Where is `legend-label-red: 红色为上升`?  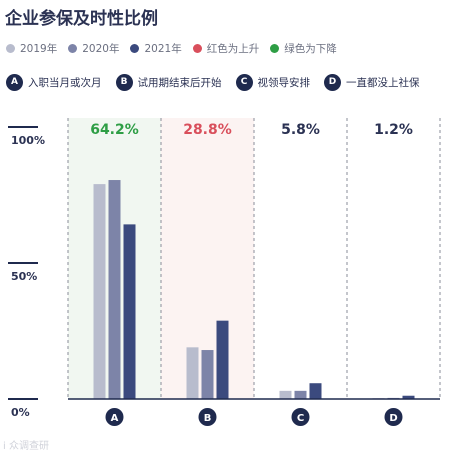
legend-label-red: 红色为上升 is located at coordinates (233, 48).